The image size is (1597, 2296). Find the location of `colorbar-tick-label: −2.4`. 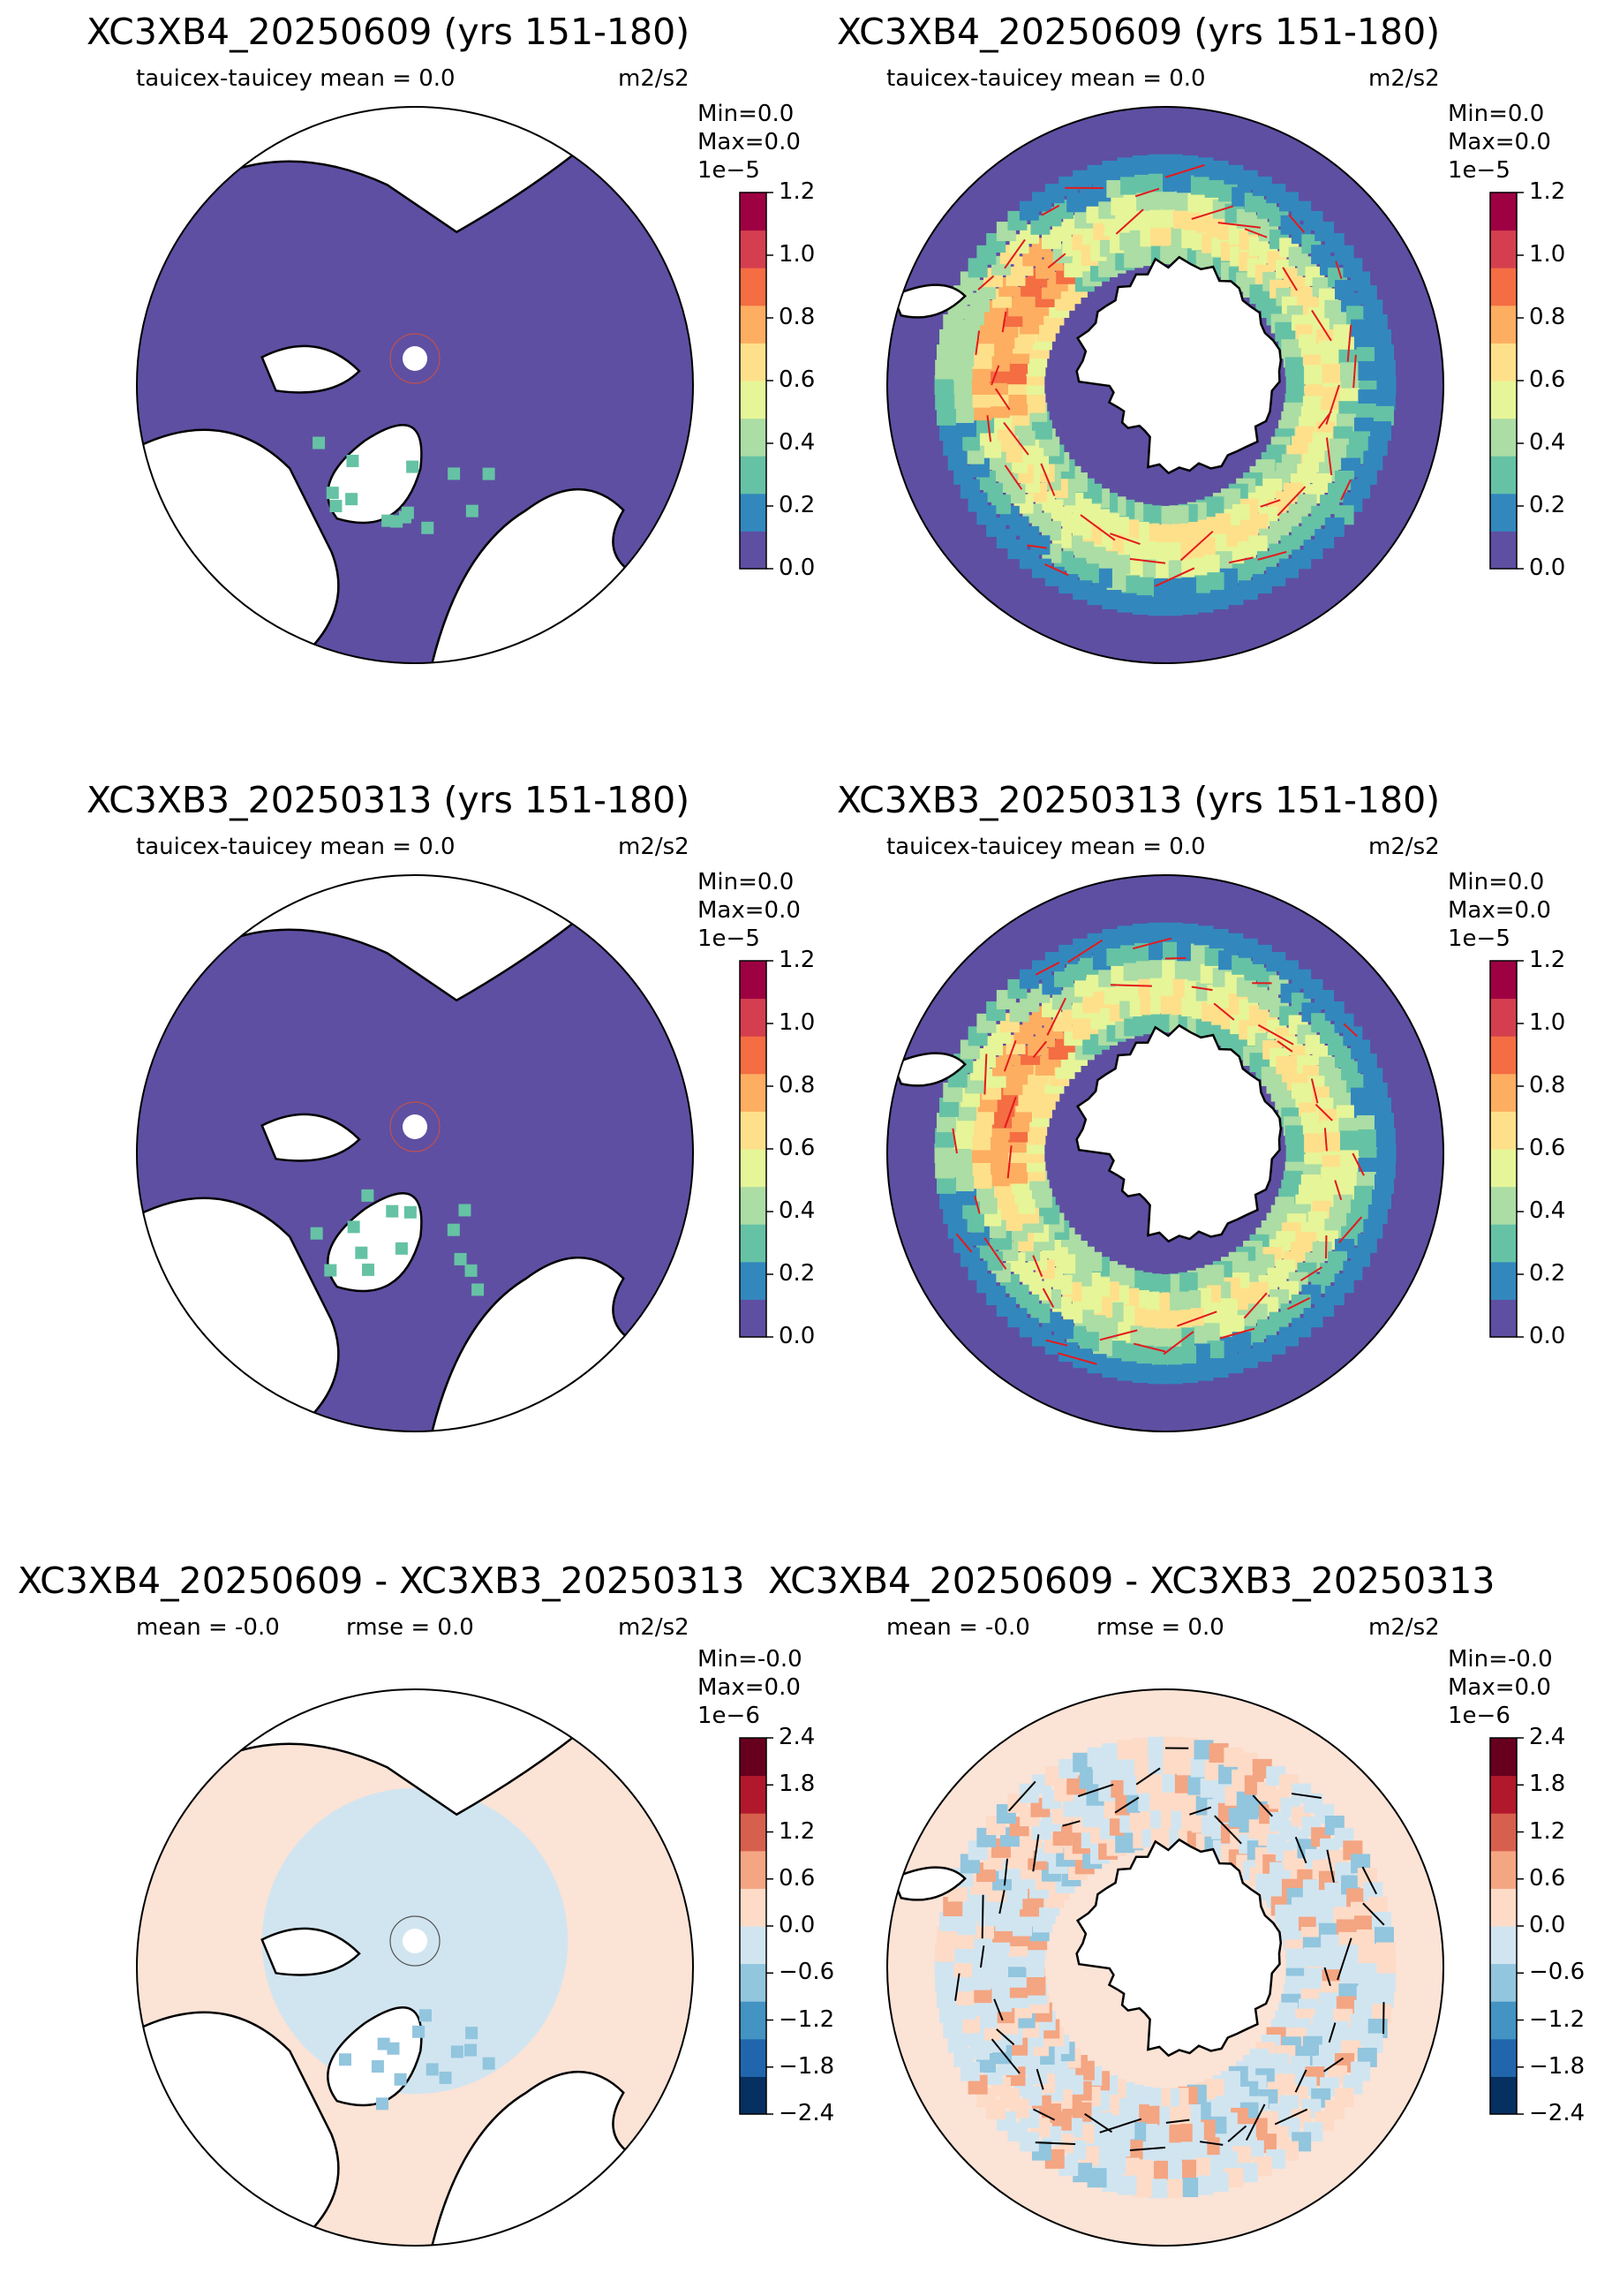

colorbar-tick-label: −2.4 is located at coordinates (1557, 2113).